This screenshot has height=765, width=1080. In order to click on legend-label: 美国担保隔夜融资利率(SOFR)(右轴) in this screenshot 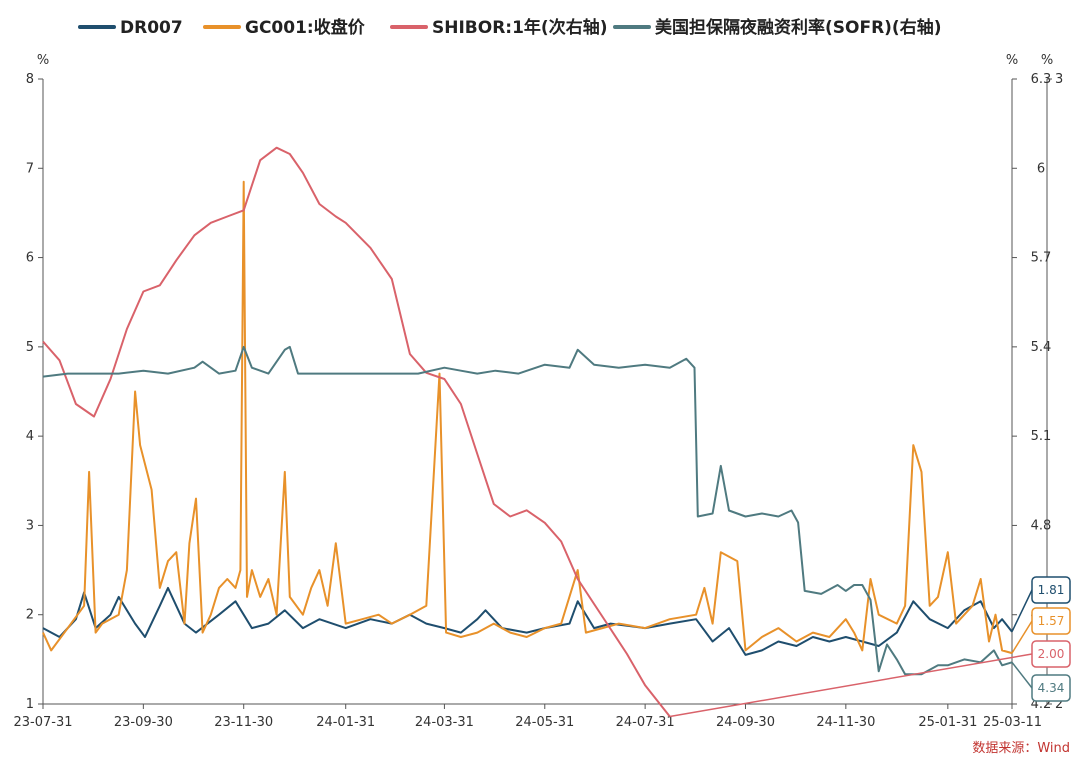, I will do `click(798, 27)`.